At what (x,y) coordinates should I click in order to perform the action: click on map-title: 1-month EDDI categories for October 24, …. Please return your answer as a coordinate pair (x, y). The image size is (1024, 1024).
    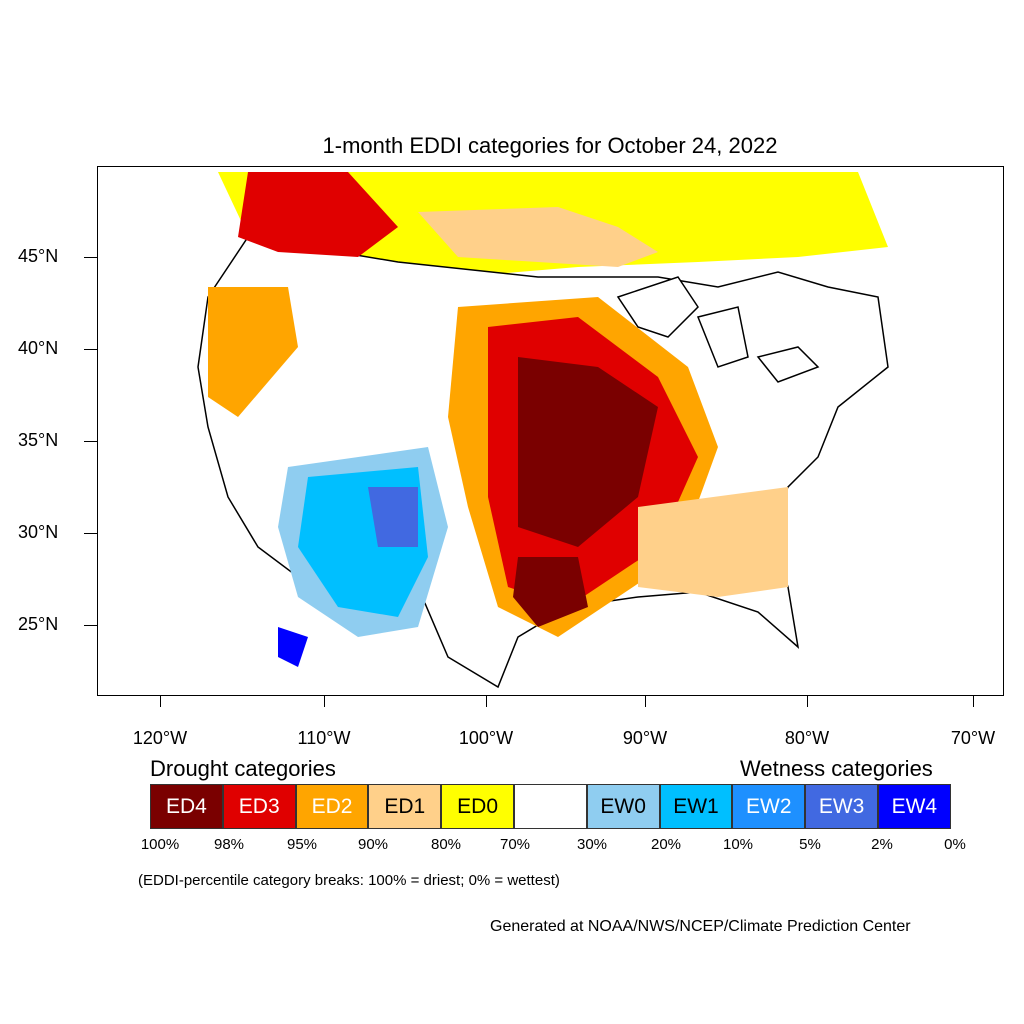
    Looking at the image, I should click on (550, 145).